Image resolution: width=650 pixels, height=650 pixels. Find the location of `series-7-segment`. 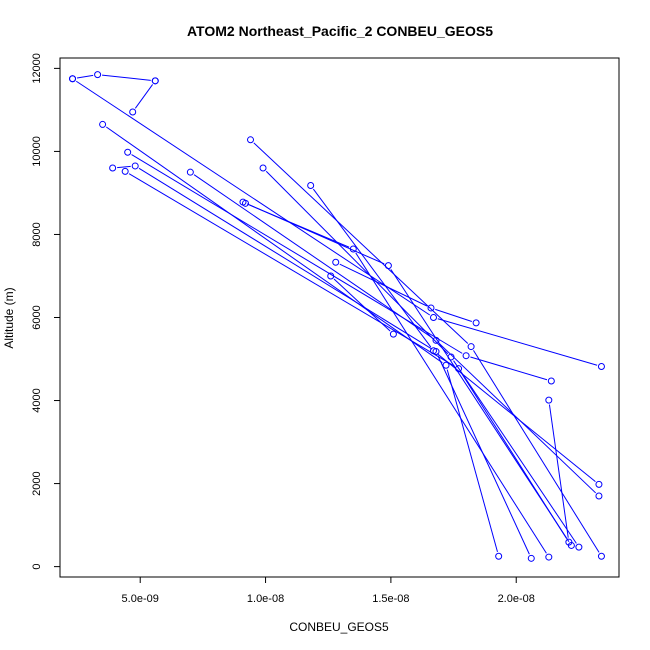

series-7-segment is located at coordinates (558, 471).